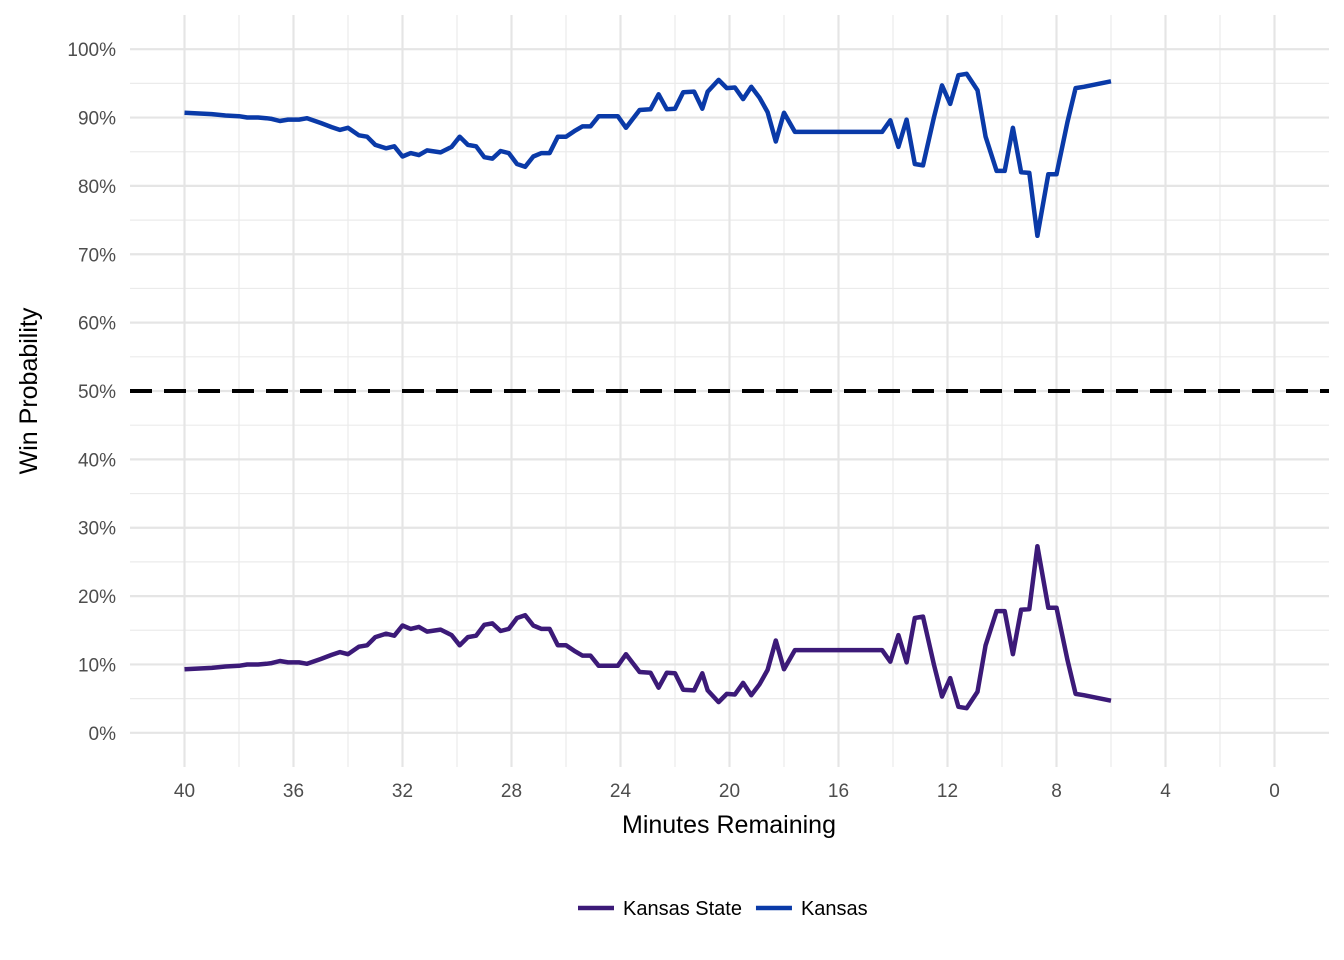 Image resolution: width=1344 pixels, height=960 pixels. What do you see at coordinates (648, 627) in the screenshot?
I see `series-line-kansas-state` at bounding box center [648, 627].